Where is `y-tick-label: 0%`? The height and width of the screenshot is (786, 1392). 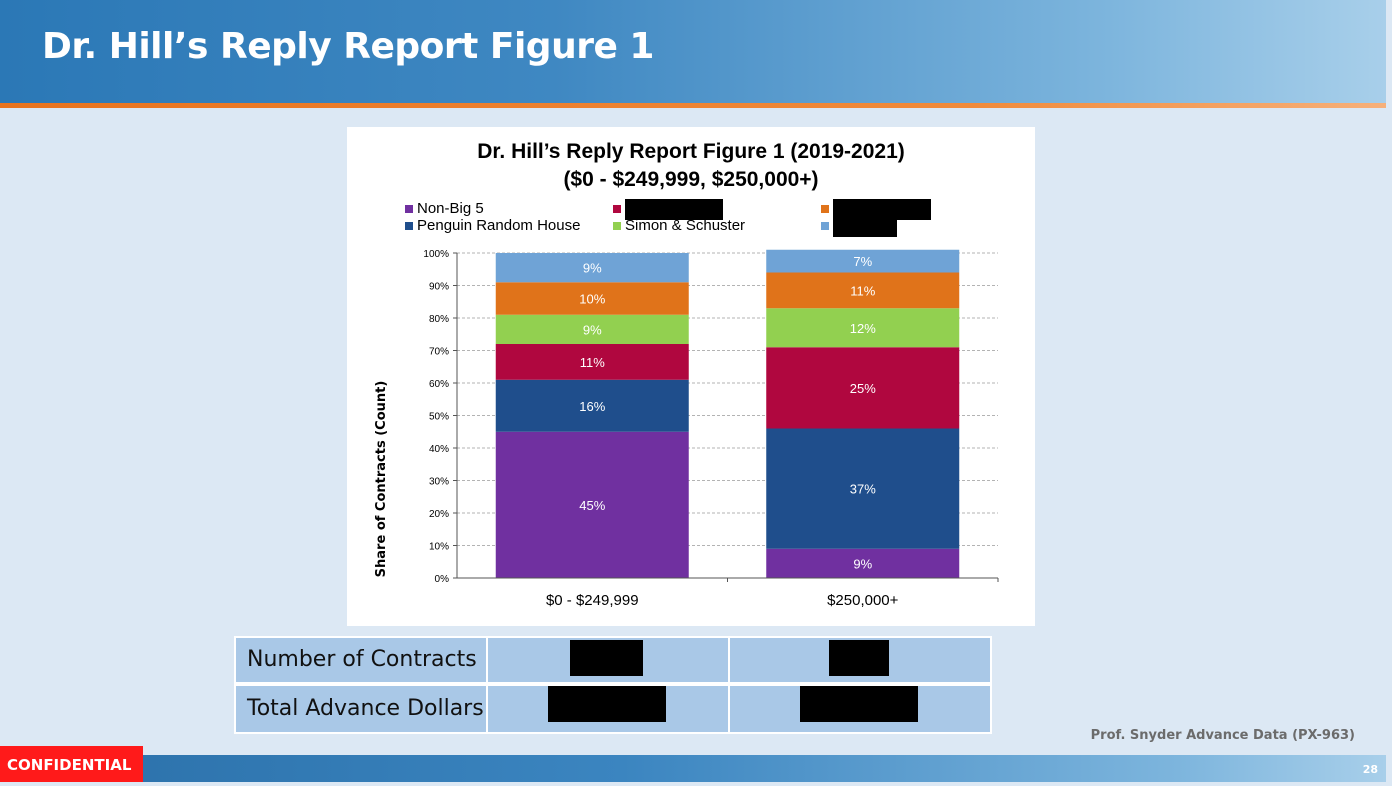
y-tick-label: 0% is located at coordinates (442, 579).